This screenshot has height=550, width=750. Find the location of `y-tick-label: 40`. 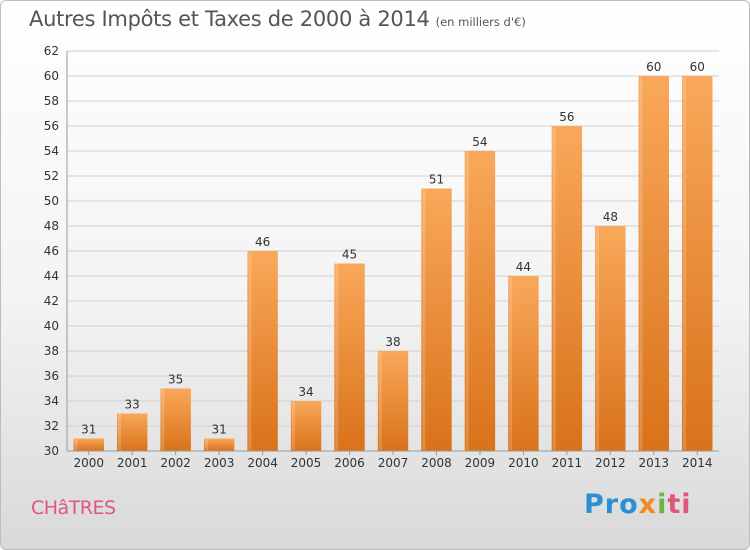

y-tick-label: 40 is located at coordinates (51, 326).